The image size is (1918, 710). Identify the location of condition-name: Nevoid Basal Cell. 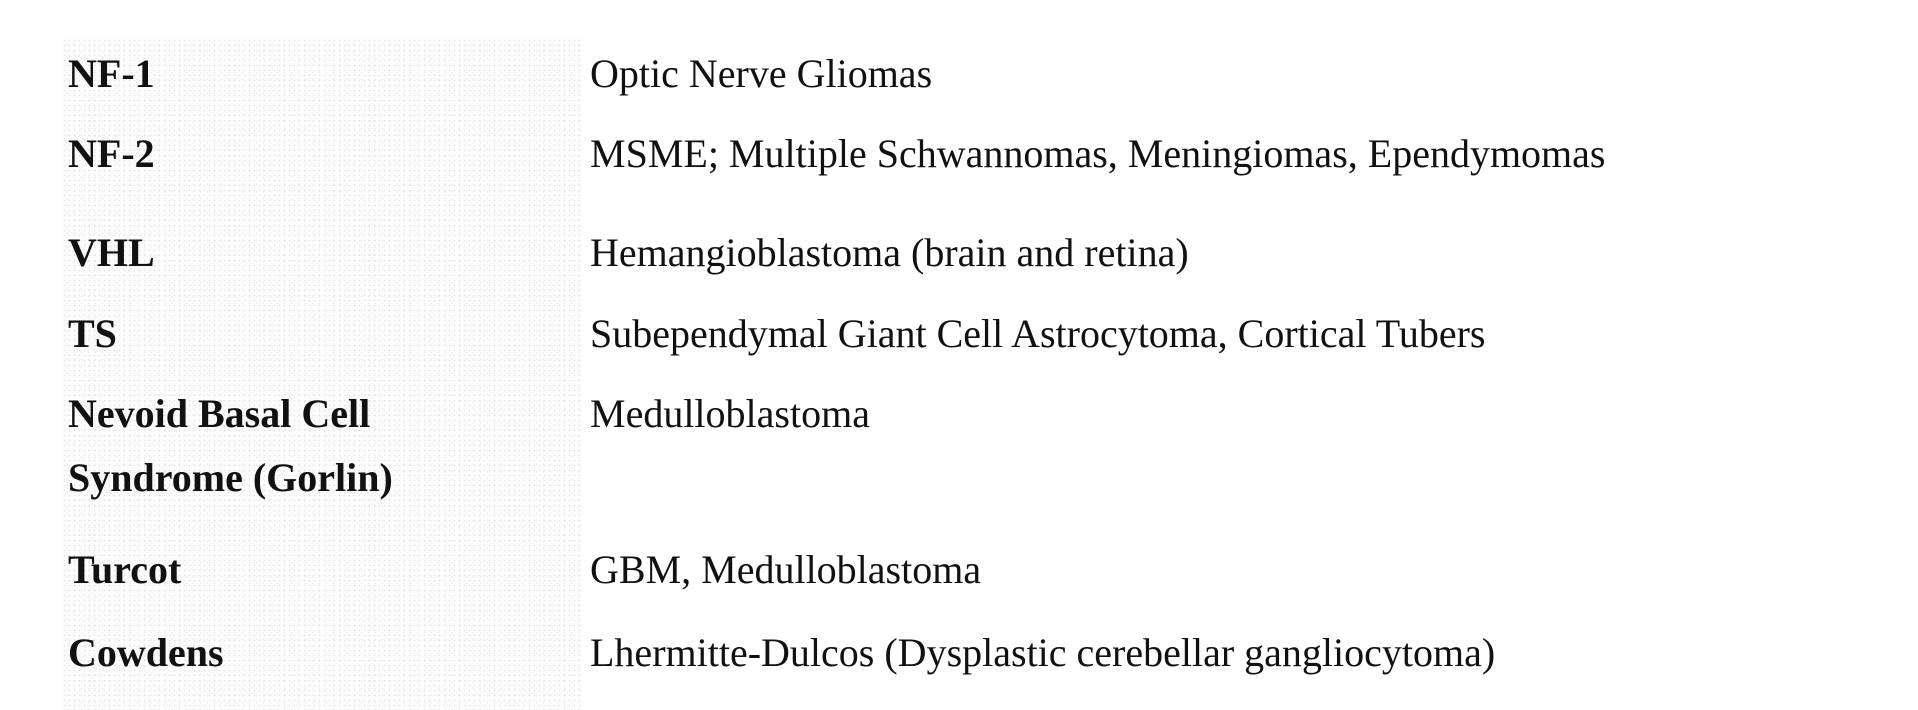
(219, 413).